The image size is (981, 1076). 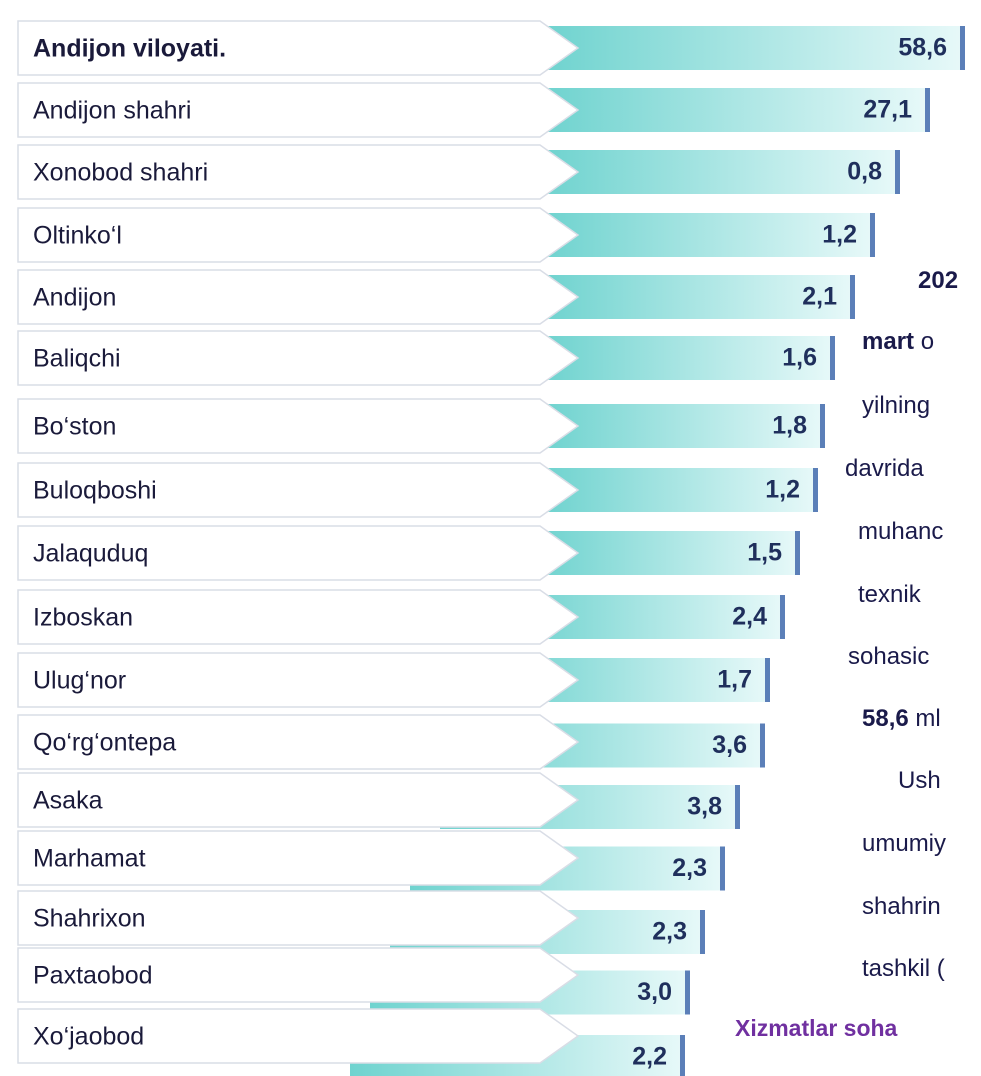 What do you see at coordinates (93, 976) in the screenshot?
I see `region-name: Paxtaobod` at bounding box center [93, 976].